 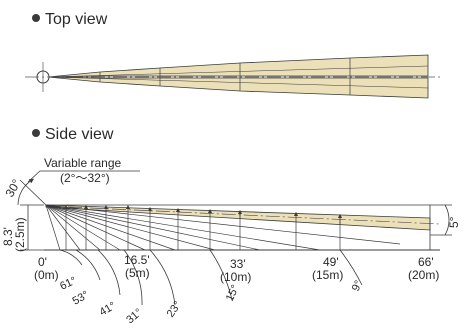 I want to click on detection-rays, so click(x=223, y=227).